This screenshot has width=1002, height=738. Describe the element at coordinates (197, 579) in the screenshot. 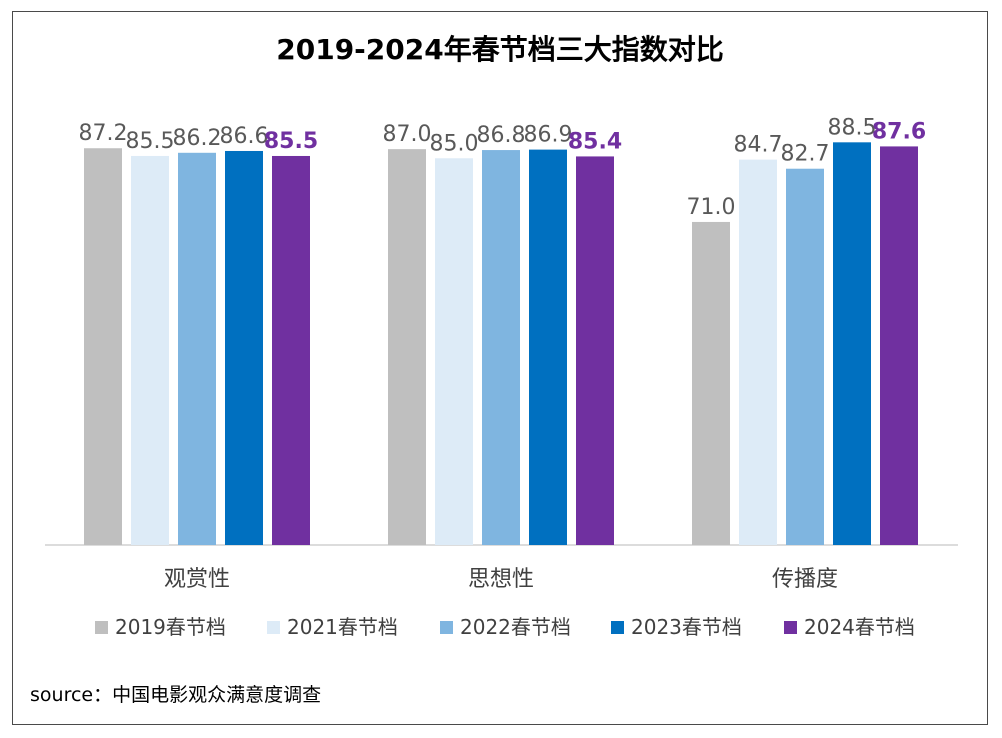

I see `category-label-1: 观赏性` at that location.